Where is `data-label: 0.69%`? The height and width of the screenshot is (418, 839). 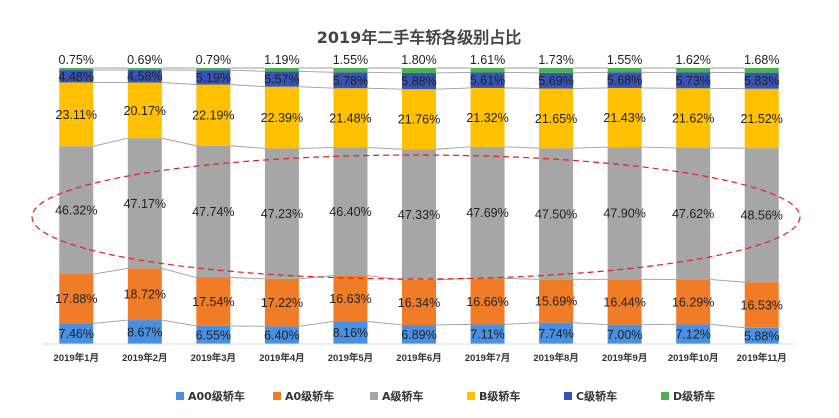
data-label: 0.69% is located at coordinates (144, 60).